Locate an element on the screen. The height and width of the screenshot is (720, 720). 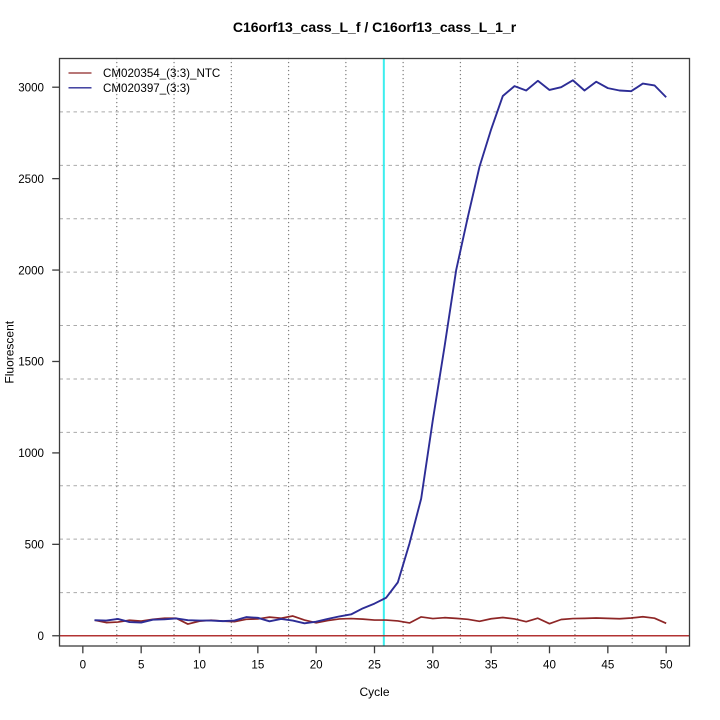
y-tick-label: 2000 is located at coordinates (31, 270).